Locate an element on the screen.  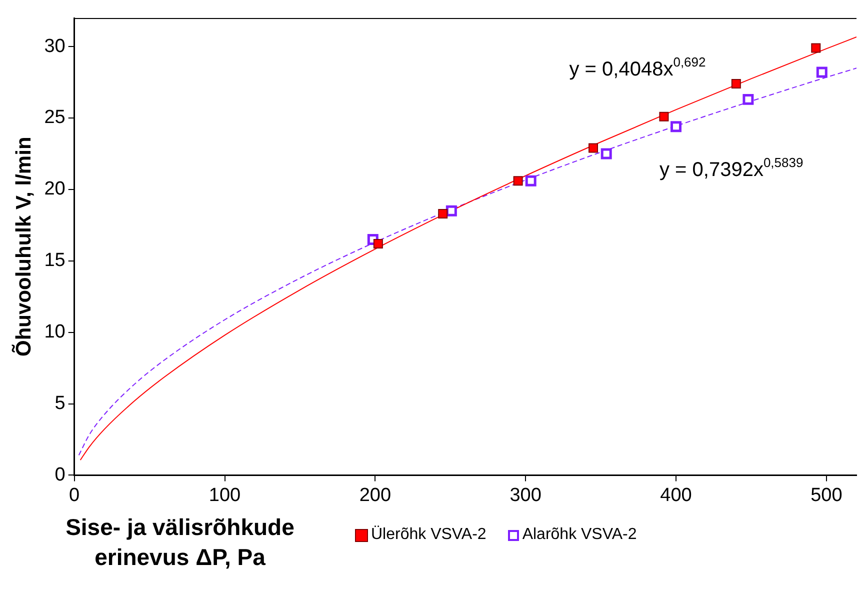
x-tick-label: 500 is located at coordinates (826, 495).